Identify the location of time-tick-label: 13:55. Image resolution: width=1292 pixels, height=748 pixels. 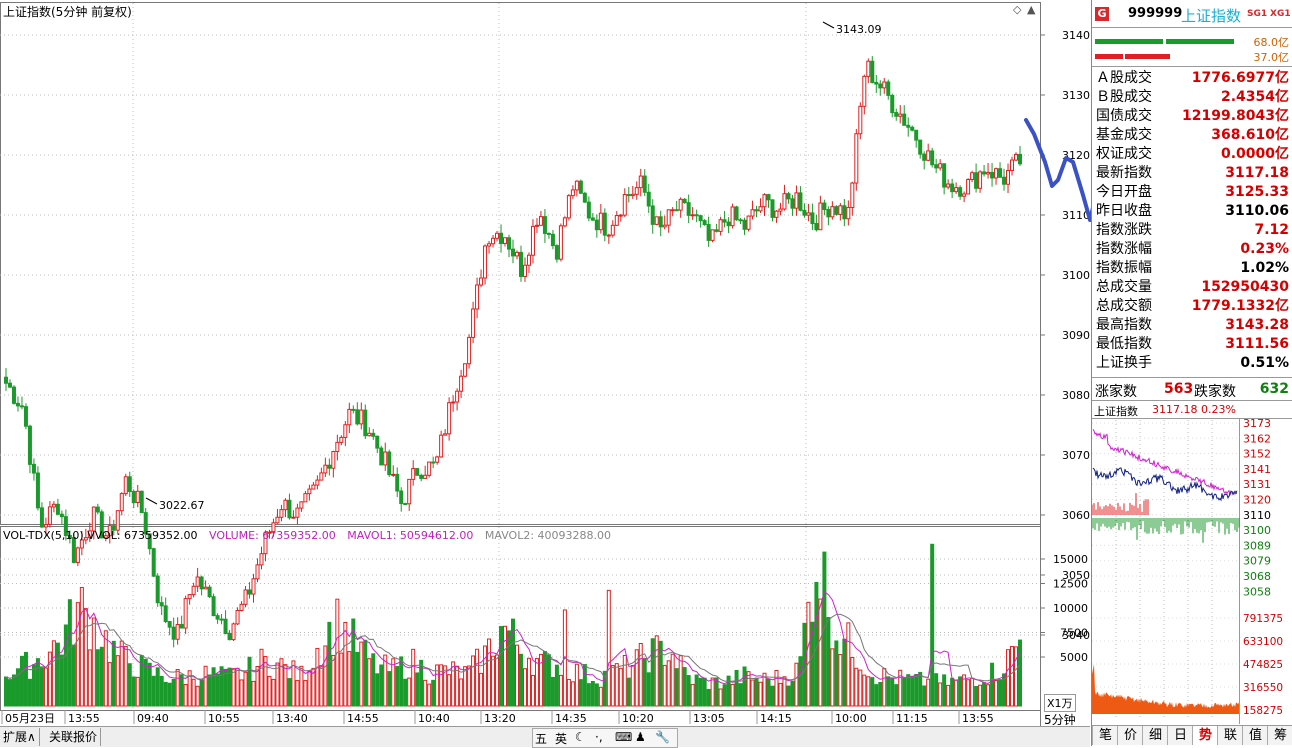
(978, 718).